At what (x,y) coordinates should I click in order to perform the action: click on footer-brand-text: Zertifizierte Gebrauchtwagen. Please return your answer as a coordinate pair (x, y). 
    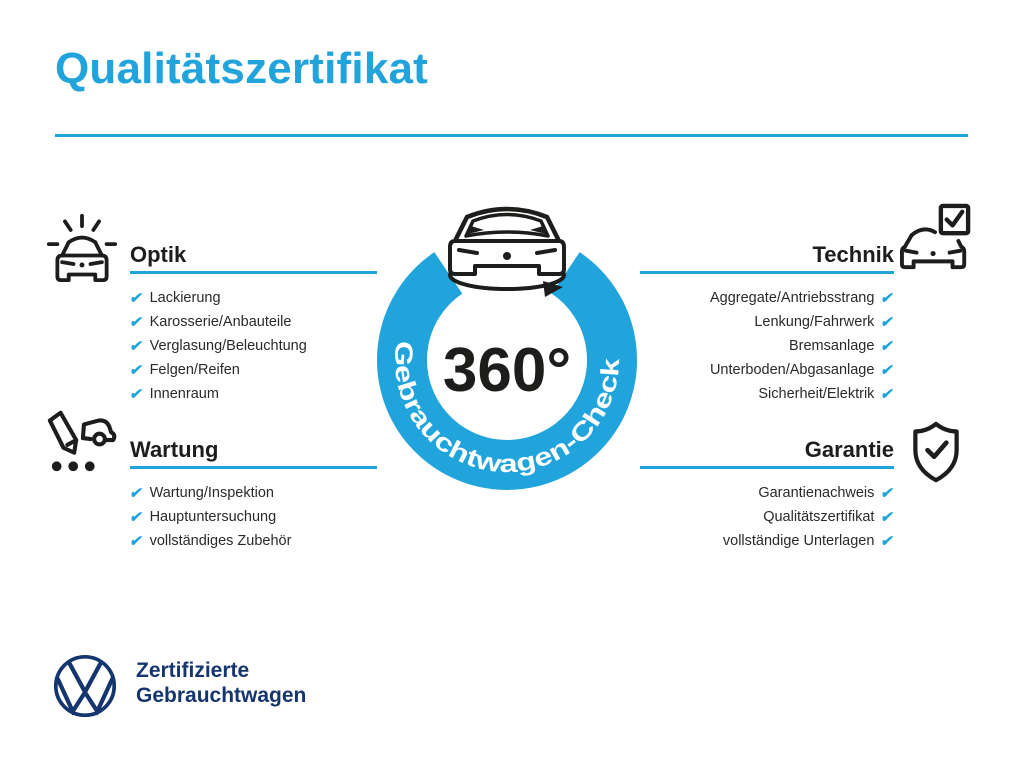
    Looking at the image, I should click on (221, 683).